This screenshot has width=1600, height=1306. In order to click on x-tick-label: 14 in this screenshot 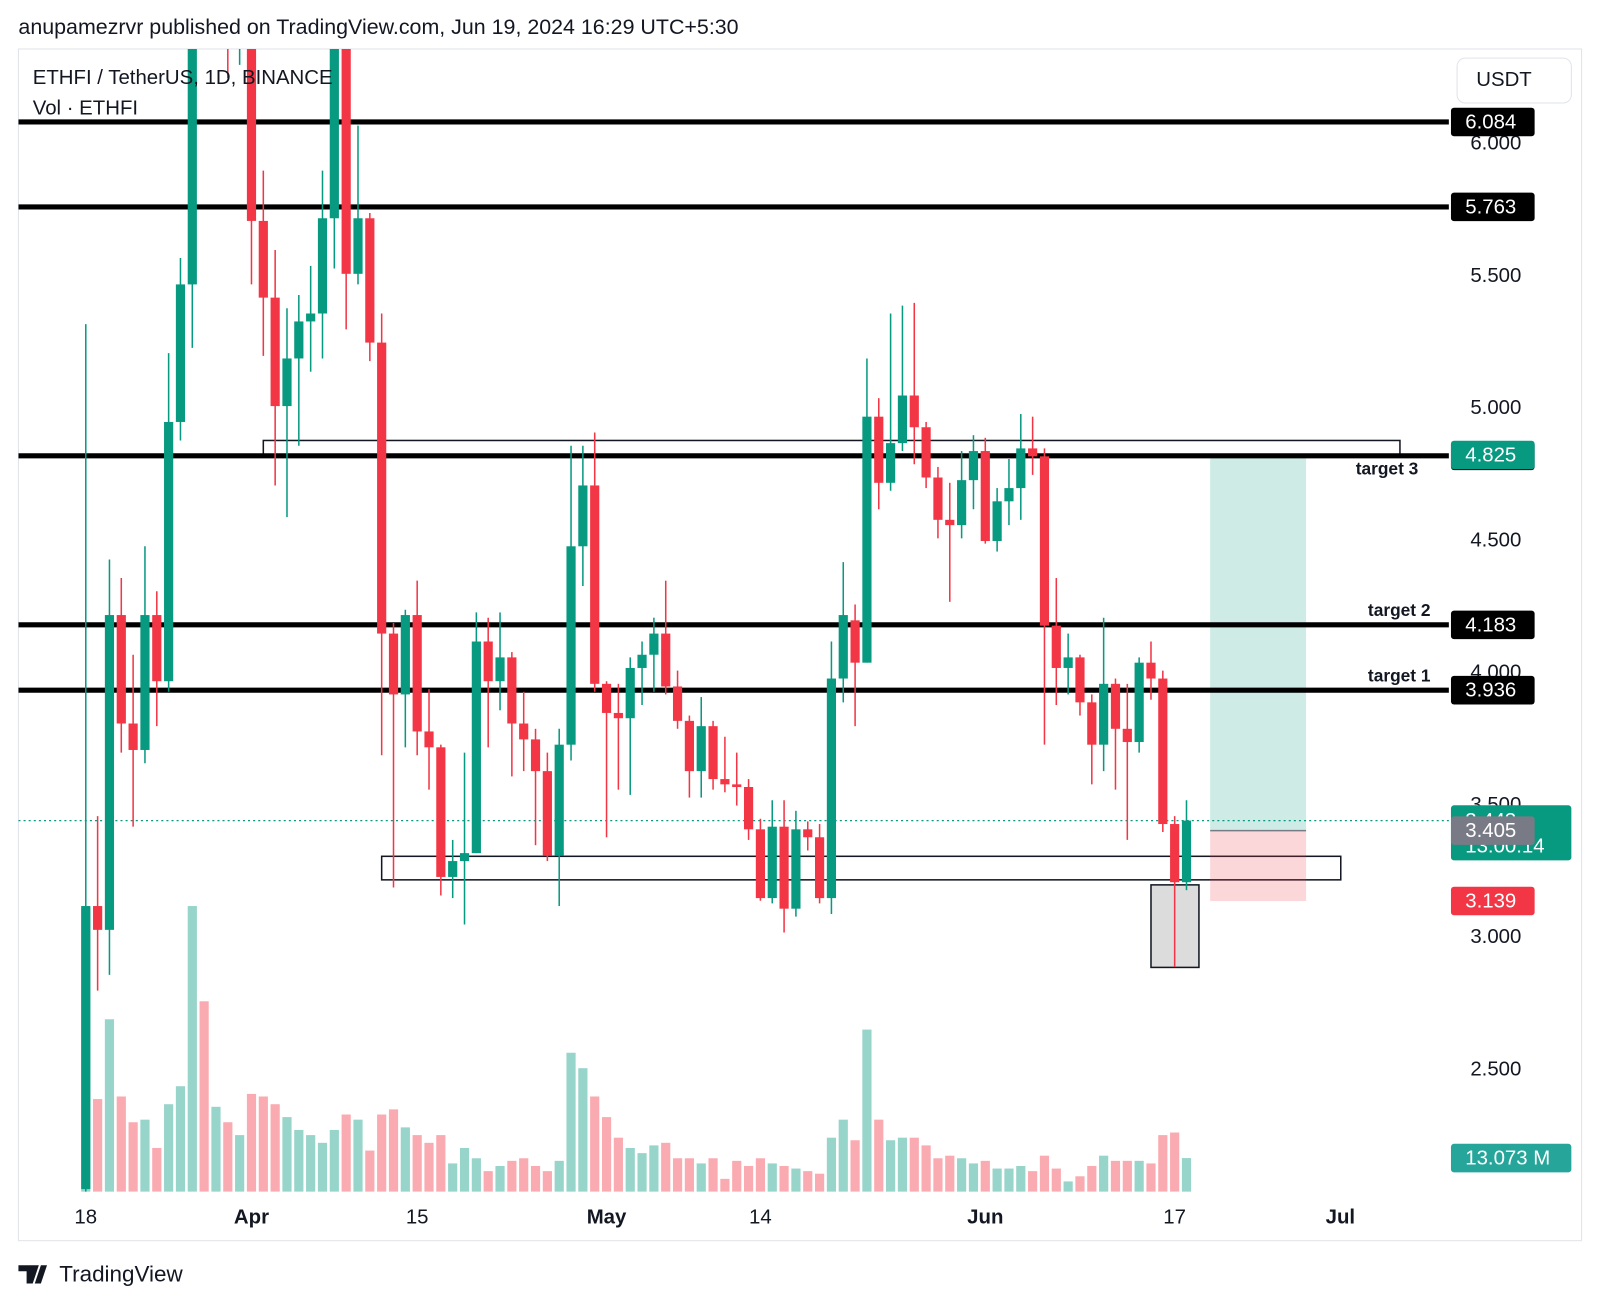, I will do `click(760, 1218)`.